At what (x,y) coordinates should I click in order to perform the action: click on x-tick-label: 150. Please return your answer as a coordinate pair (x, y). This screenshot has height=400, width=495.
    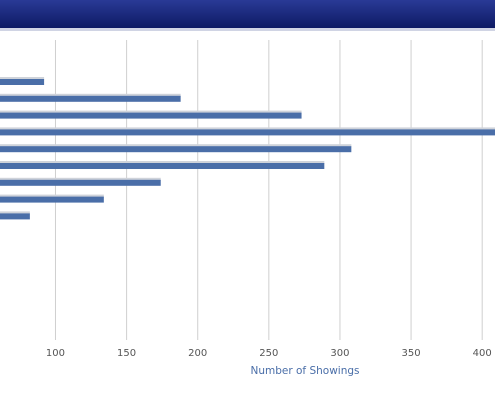
    Looking at the image, I should click on (126, 353).